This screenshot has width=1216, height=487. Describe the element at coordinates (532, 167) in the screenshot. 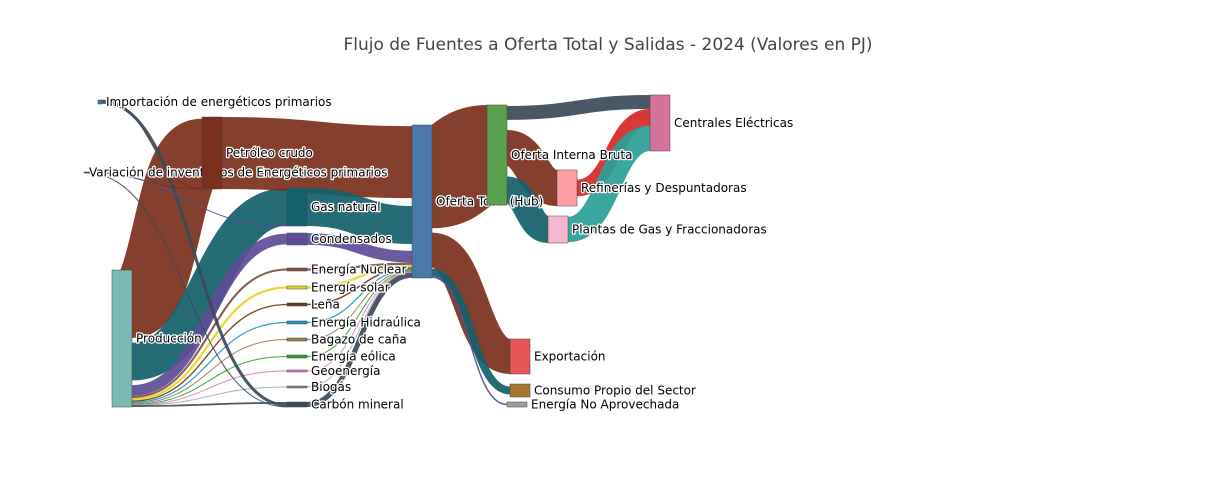

I see `link-oib-ref` at that location.